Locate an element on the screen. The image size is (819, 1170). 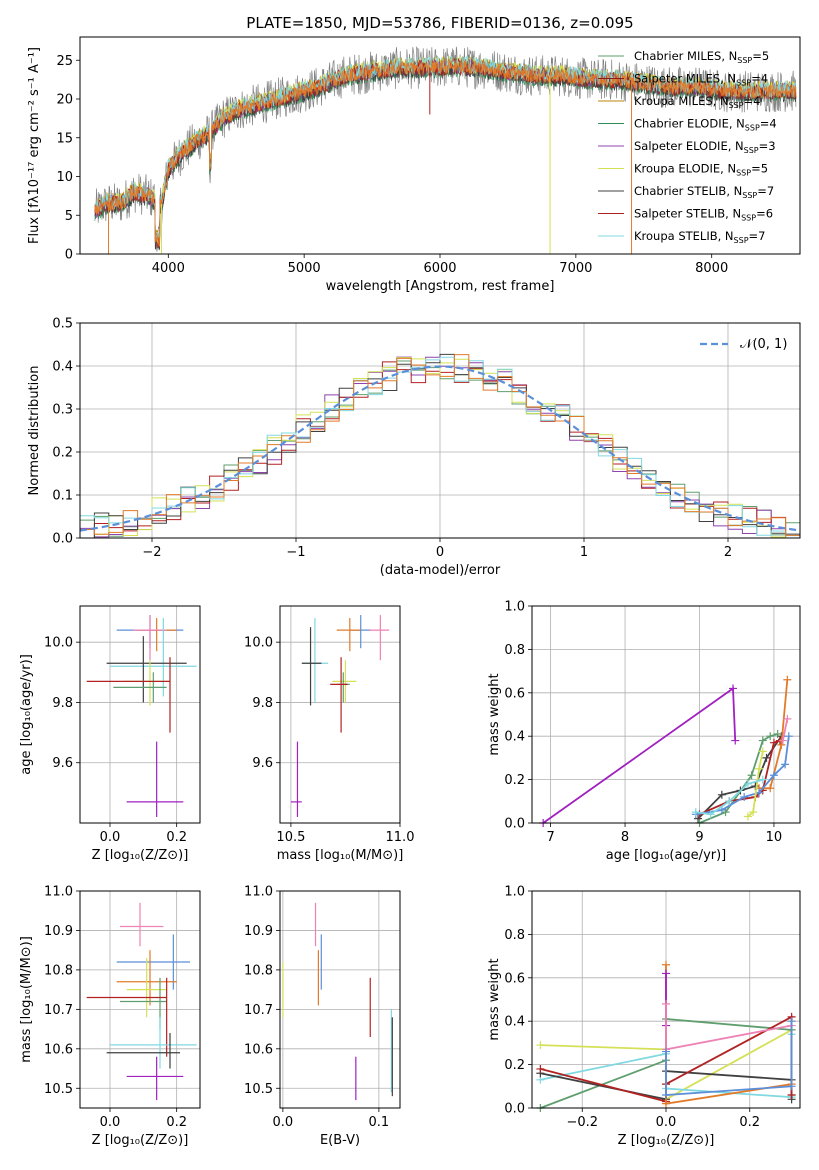
normal-reference-curve is located at coordinates (440, 448).